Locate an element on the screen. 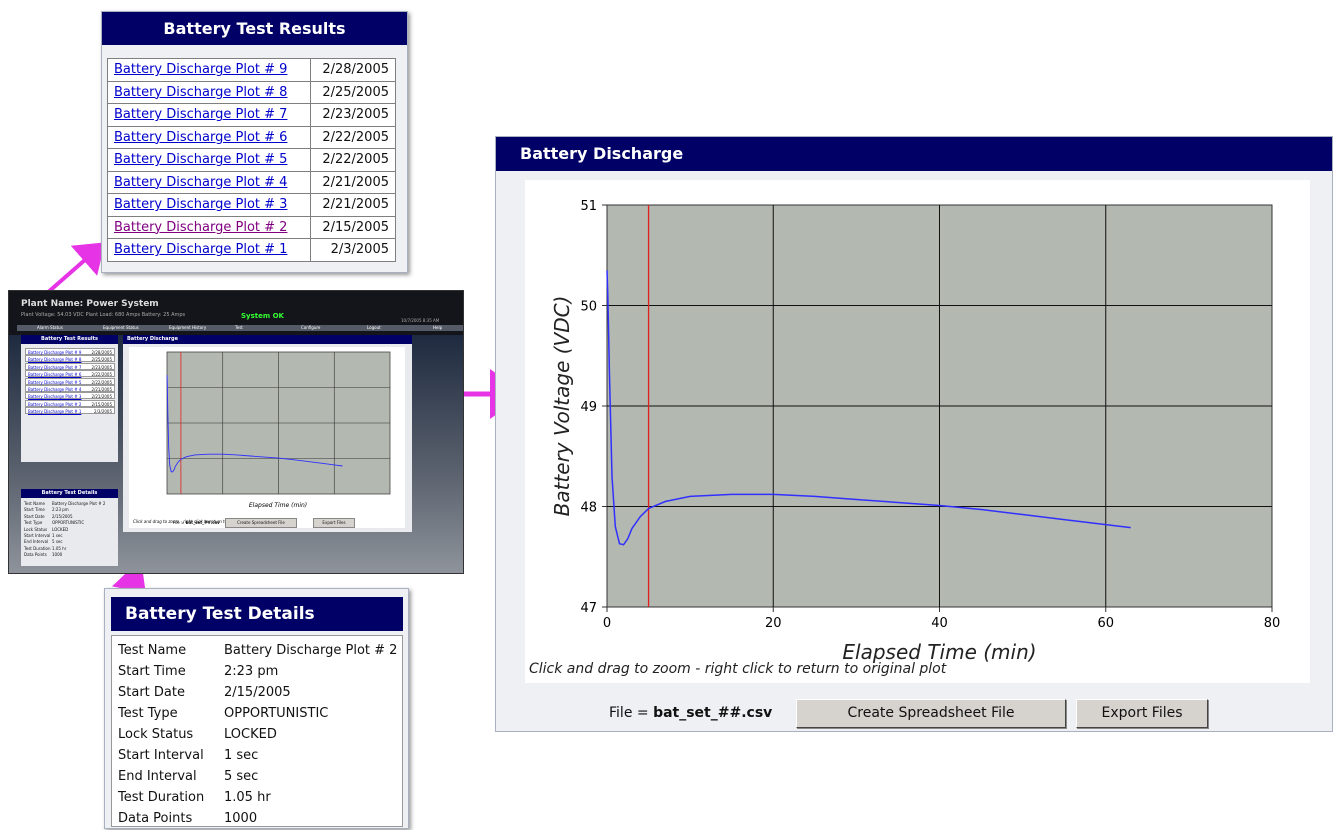 Image resolution: width=1333 pixels, height=830 pixels. details-row: End Interval 5 sec is located at coordinates (188, 777).